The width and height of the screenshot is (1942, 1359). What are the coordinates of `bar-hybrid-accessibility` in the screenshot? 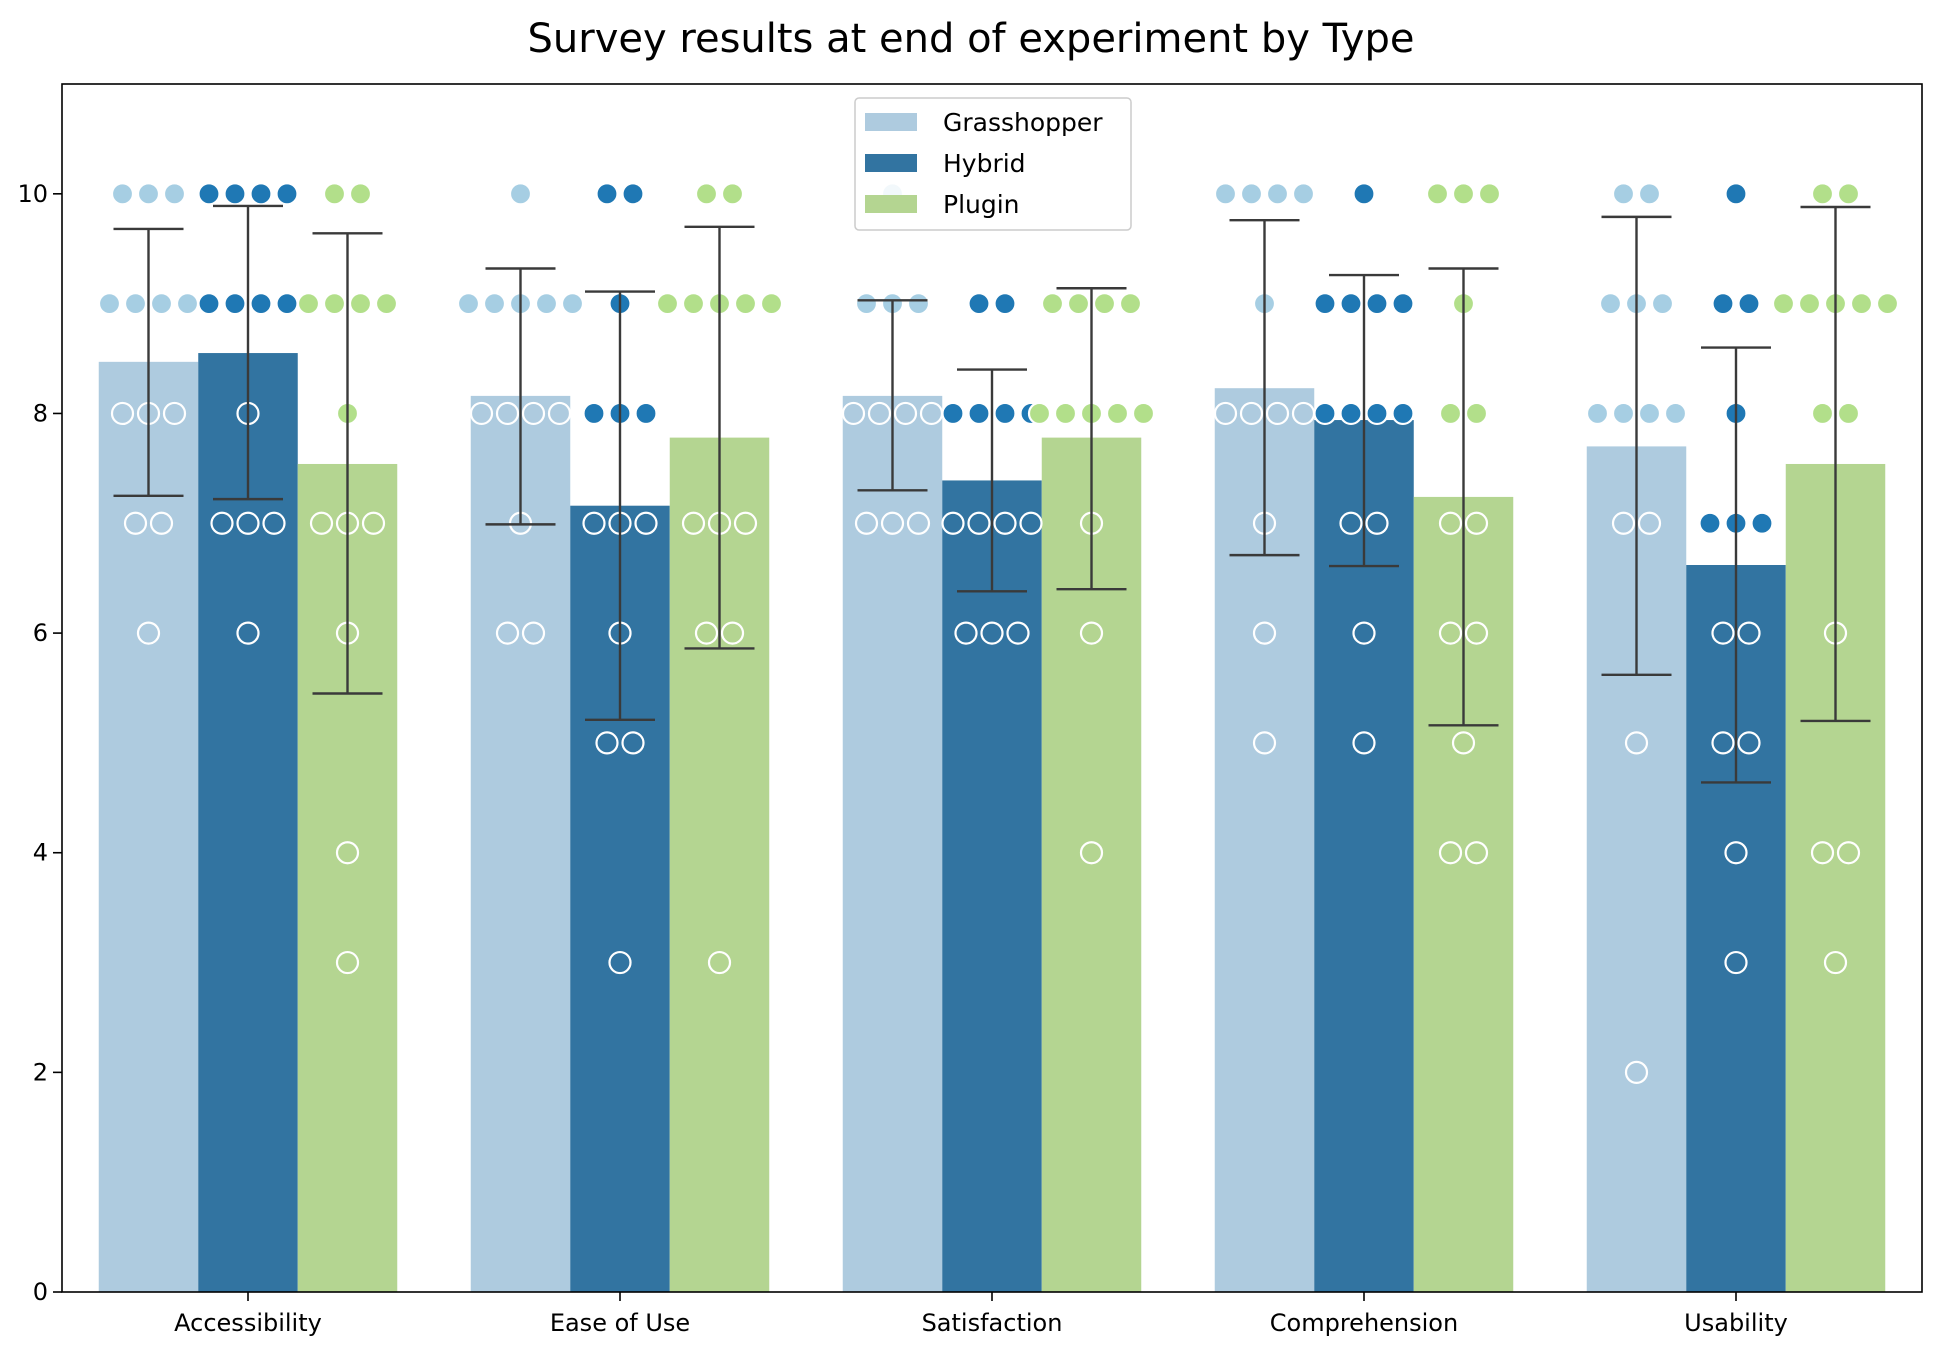 It's located at (248, 822).